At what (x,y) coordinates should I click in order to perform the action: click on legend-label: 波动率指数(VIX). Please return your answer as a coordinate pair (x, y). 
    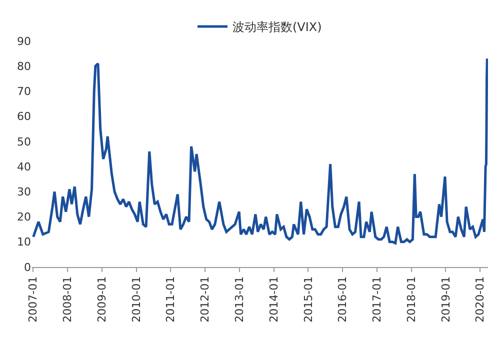
    Looking at the image, I should click on (277, 27).